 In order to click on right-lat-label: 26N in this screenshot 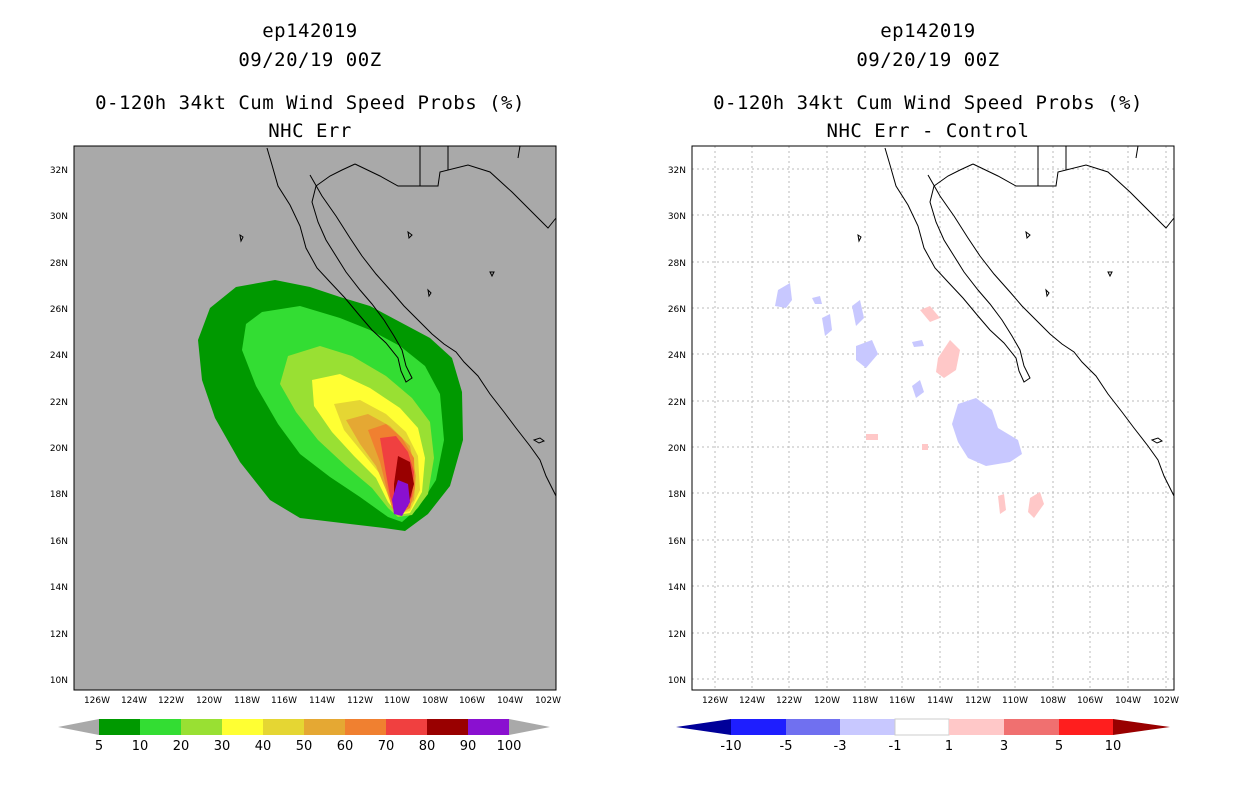, I will do `click(677, 310)`.